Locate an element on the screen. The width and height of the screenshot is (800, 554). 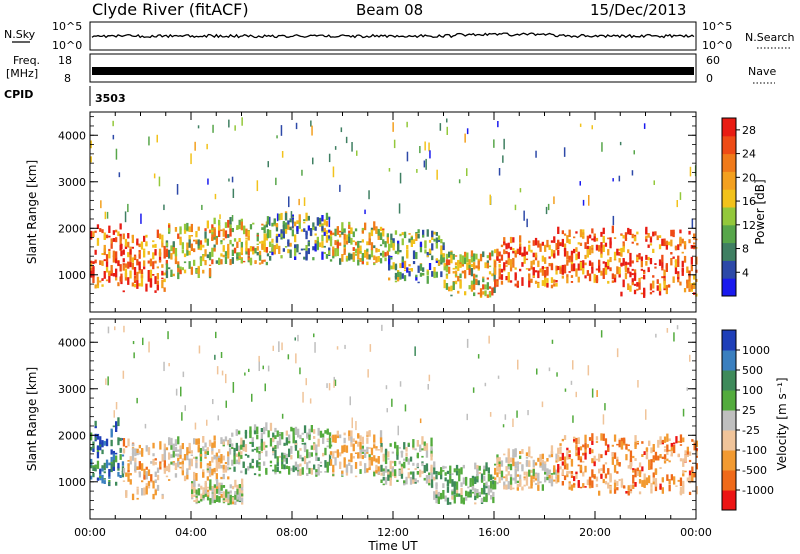
colorbar-segment is located at coordinates (729, 127).